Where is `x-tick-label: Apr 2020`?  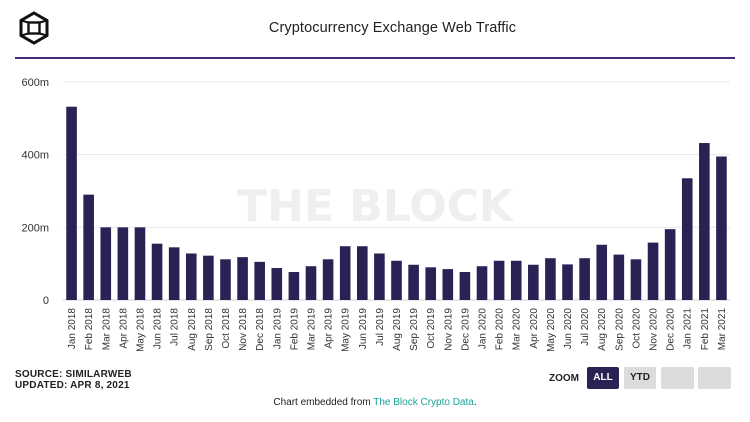 x-tick-label: Apr 2020 is located at coordinates (534, 328).